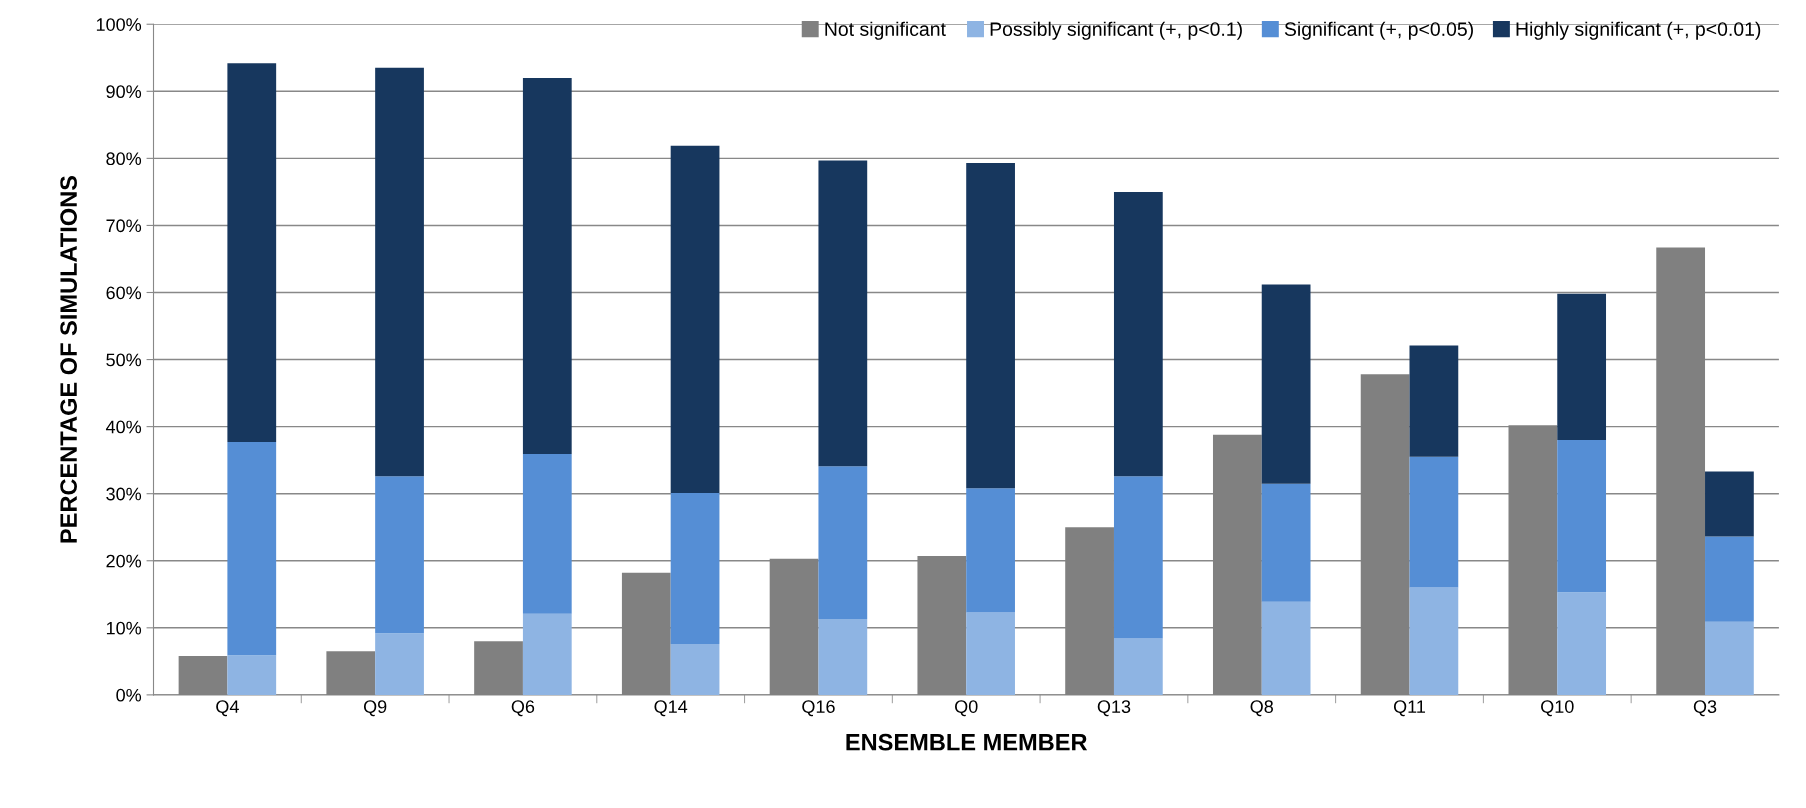 Image resolution: width=1806 pixels, height=808 pixels. Describe the element at coordinates (818, 708) in the screenshot. I see `x-tick-label: Q16` at that location.